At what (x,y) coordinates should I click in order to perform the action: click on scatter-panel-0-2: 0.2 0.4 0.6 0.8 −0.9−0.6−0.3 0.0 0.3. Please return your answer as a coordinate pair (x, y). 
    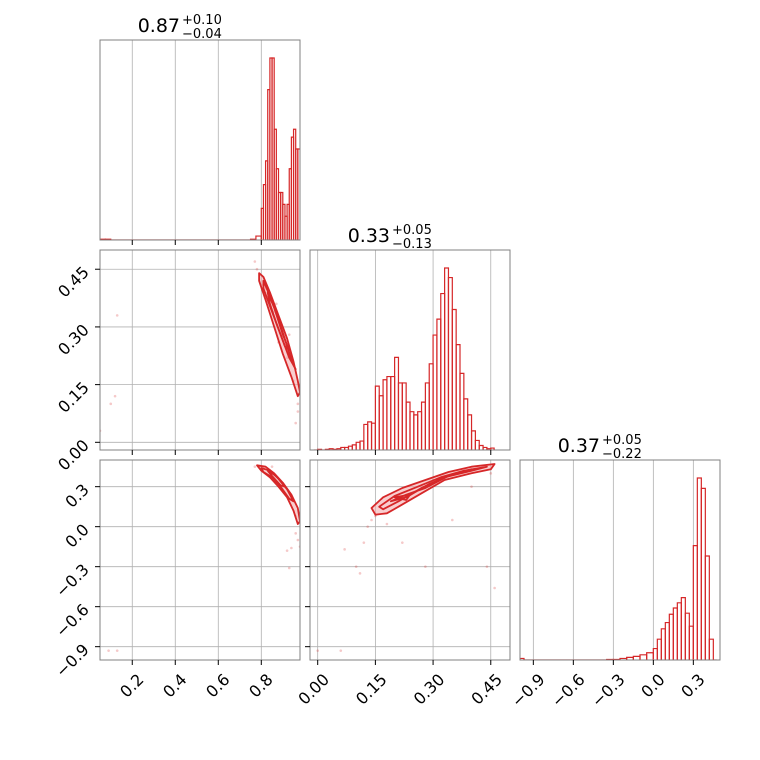
    Looking at the image, I should click on (176, 580).